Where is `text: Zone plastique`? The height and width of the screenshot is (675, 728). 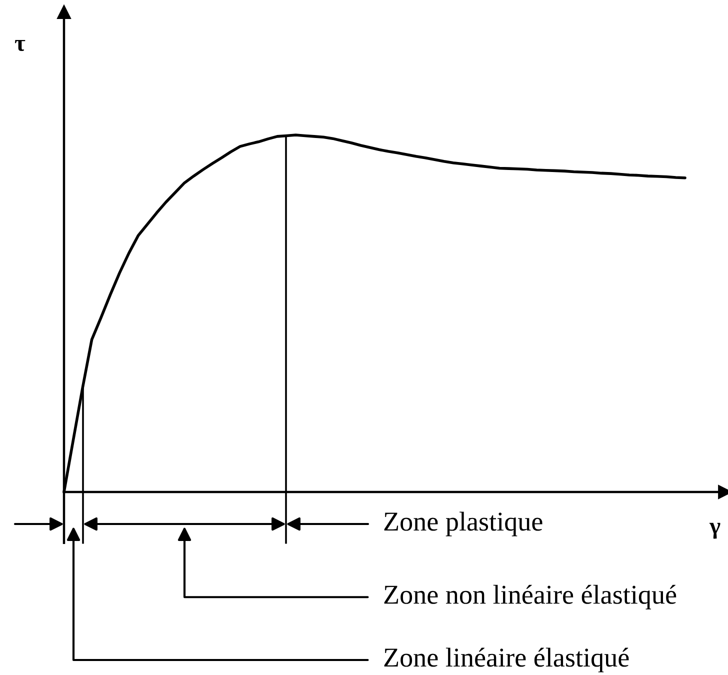
text: Zone plastique is located at coordinates (463, 524).